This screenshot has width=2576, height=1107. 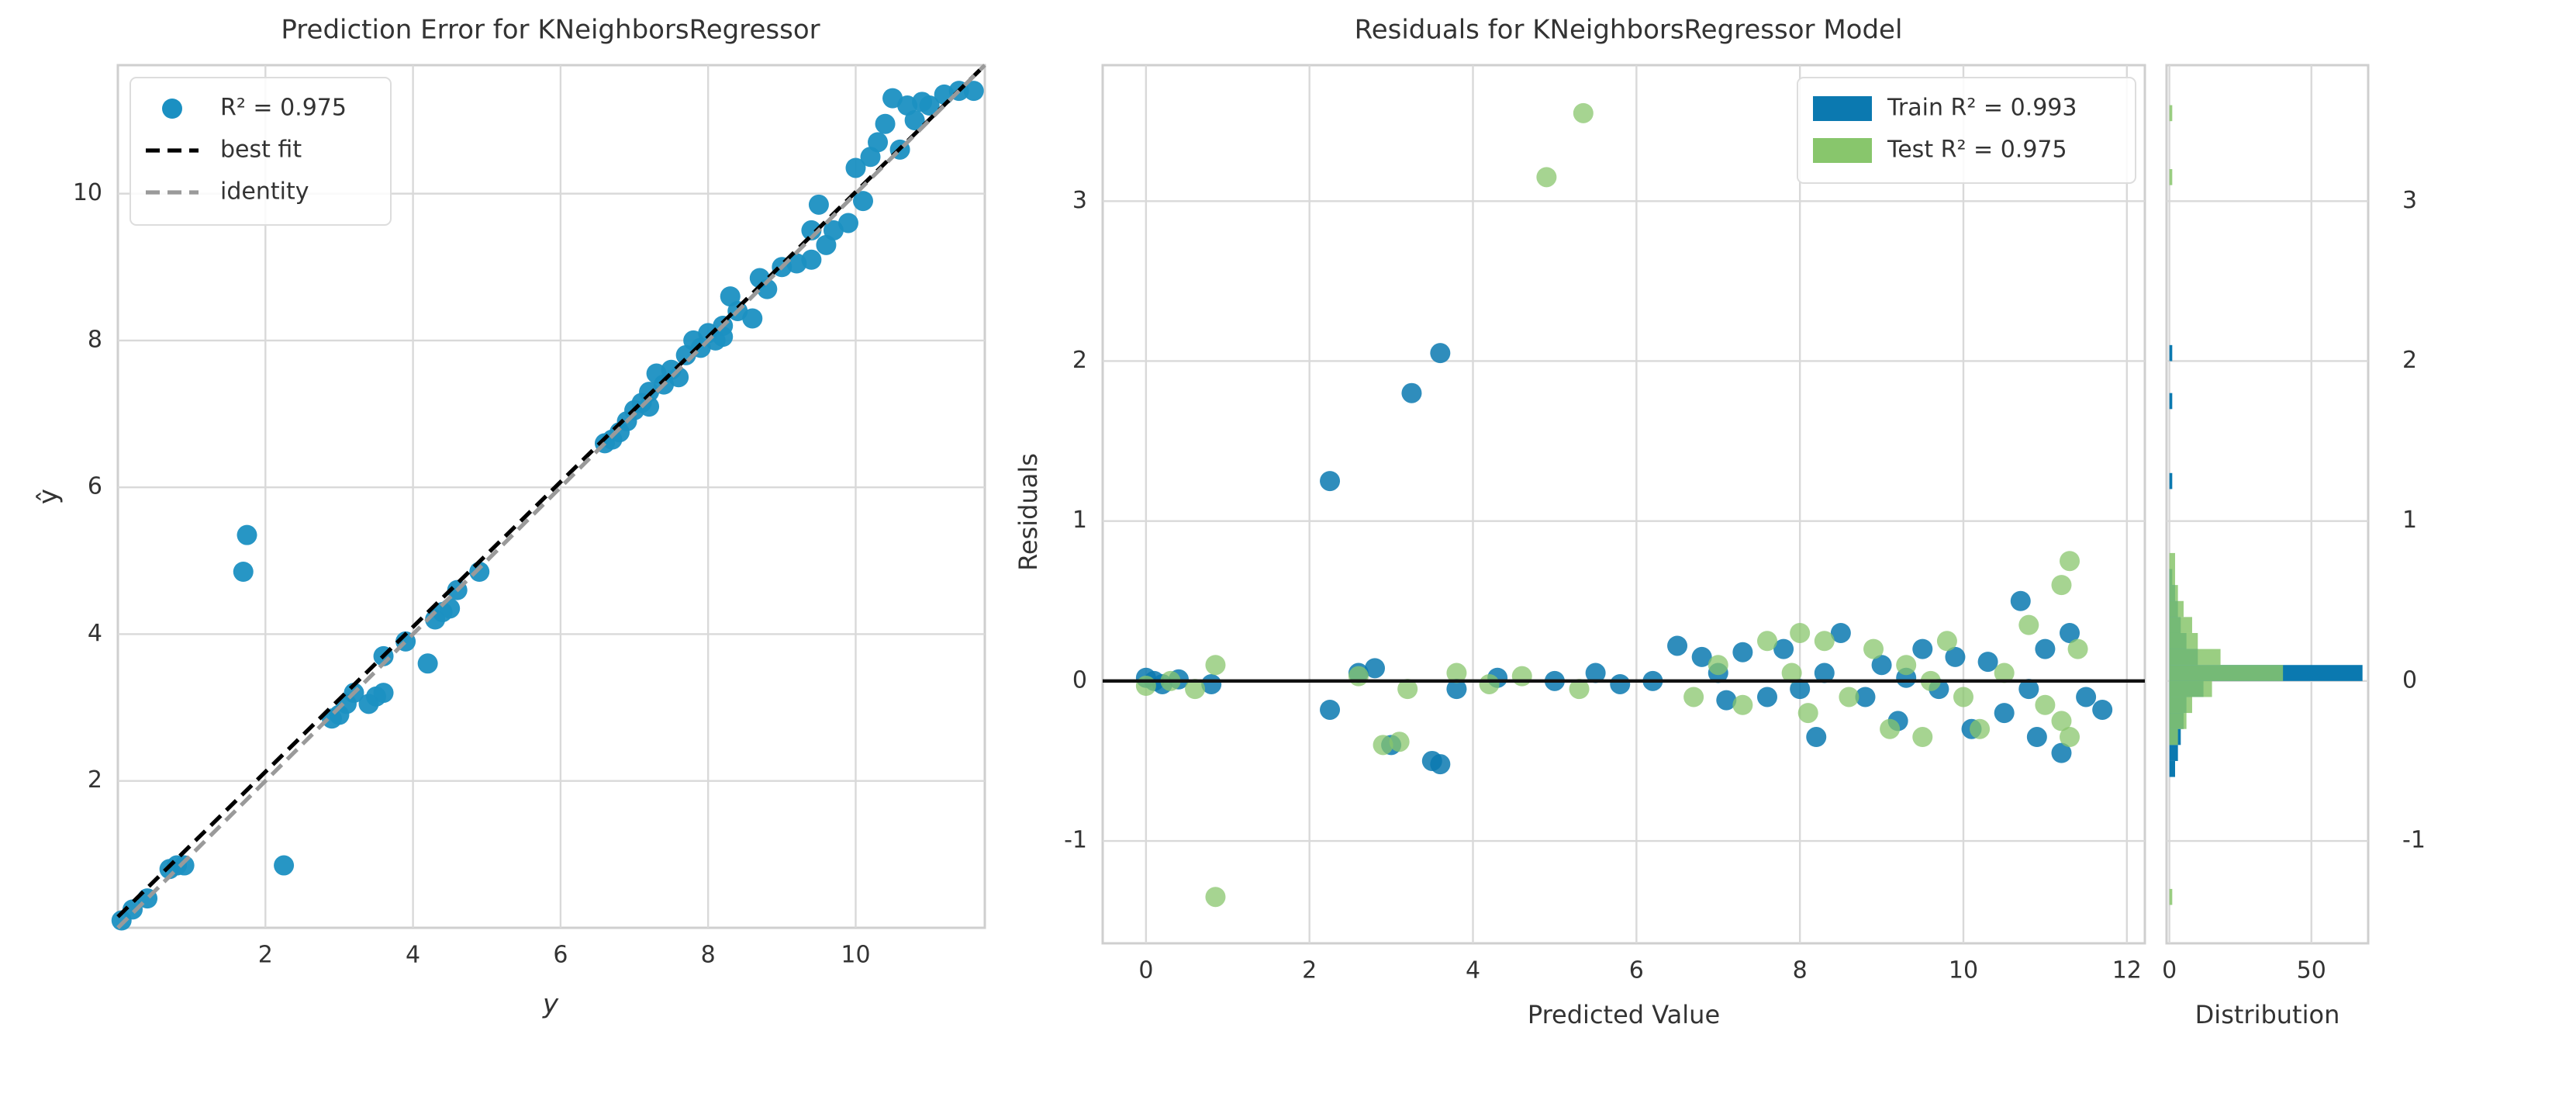 What do you see at coordinates (1145, 970) in the screenshot?
I see `x-tick-label: 0` at bounding box center [1145, 970].